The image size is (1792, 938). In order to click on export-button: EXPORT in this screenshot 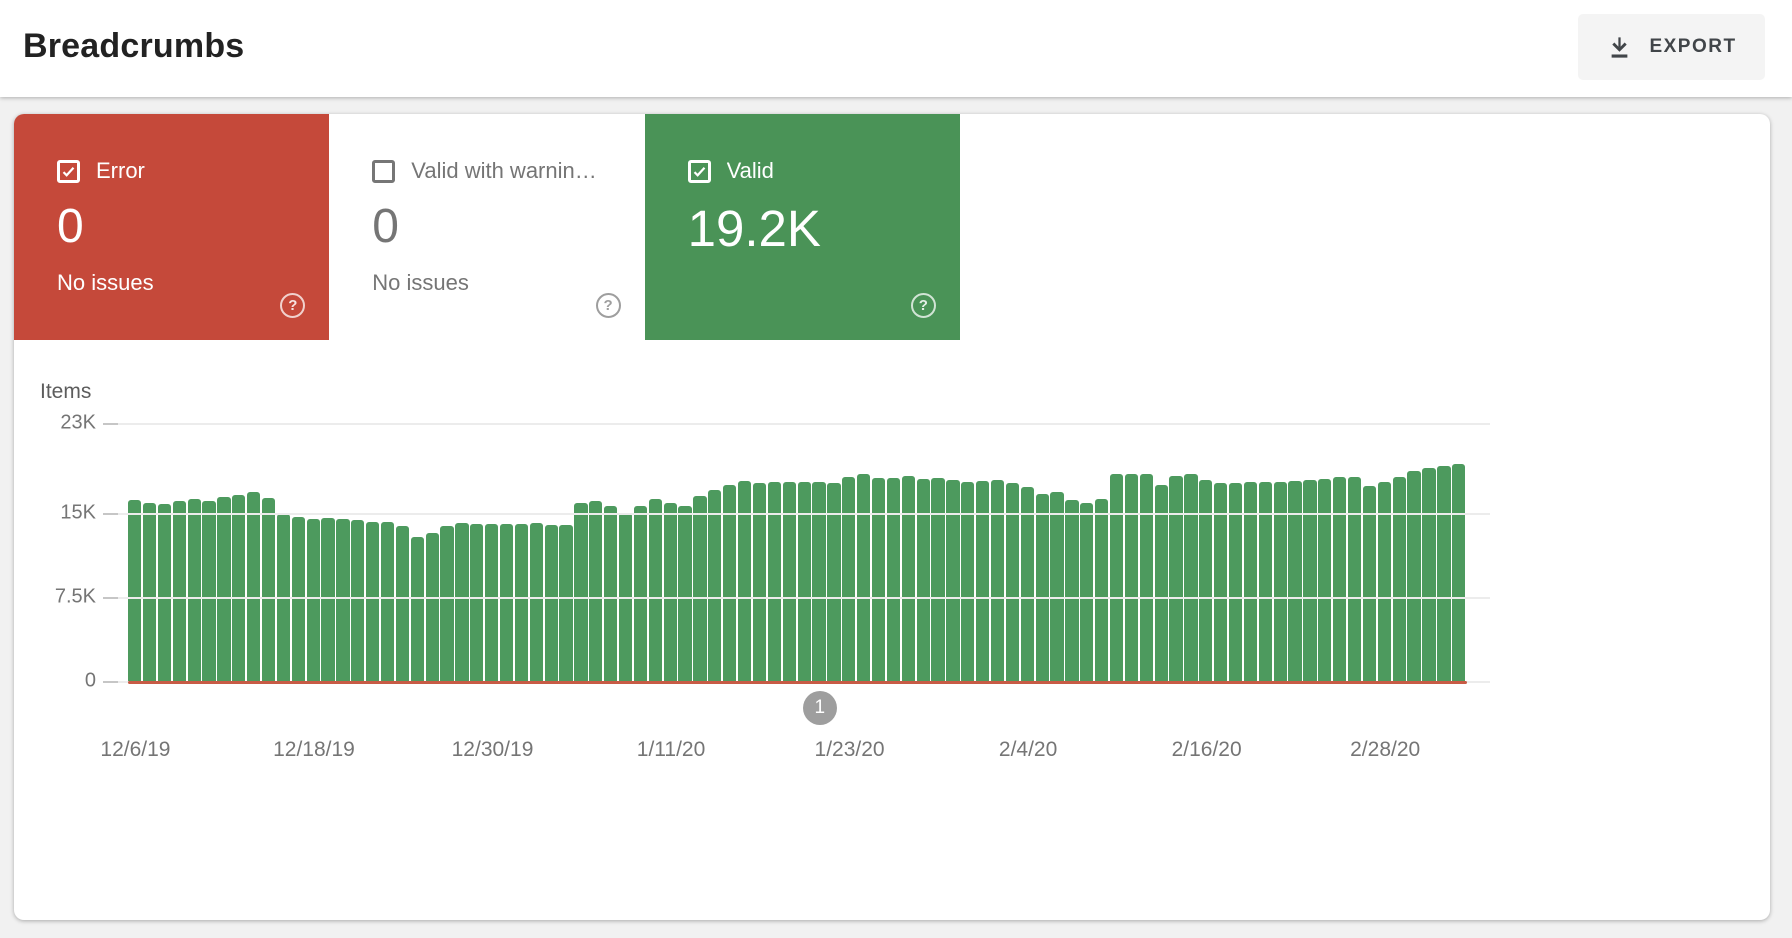, I will do `click(1671, 47)`.